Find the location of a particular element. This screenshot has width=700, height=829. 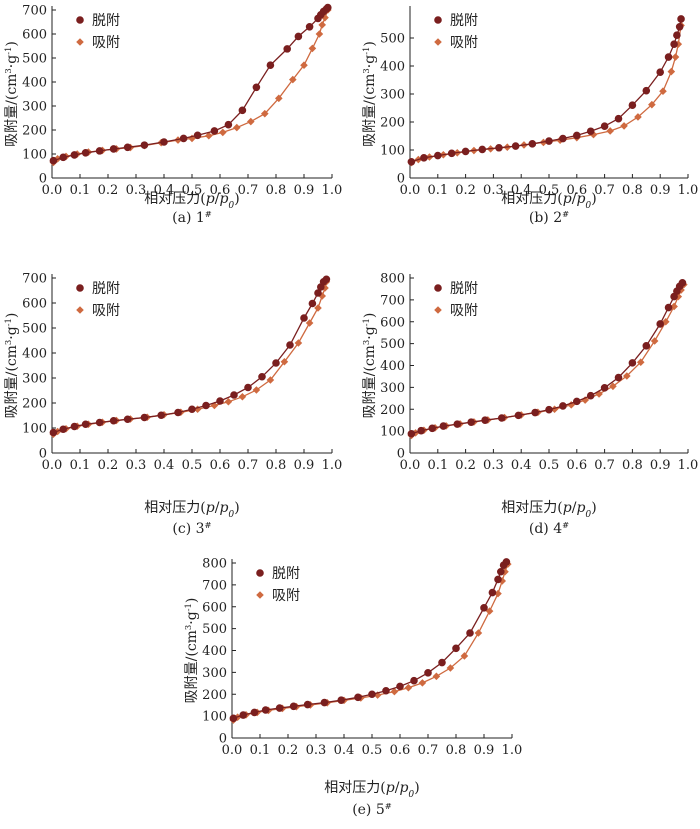

x-tick-label: 0.7 is located at coordinates (248, 465).